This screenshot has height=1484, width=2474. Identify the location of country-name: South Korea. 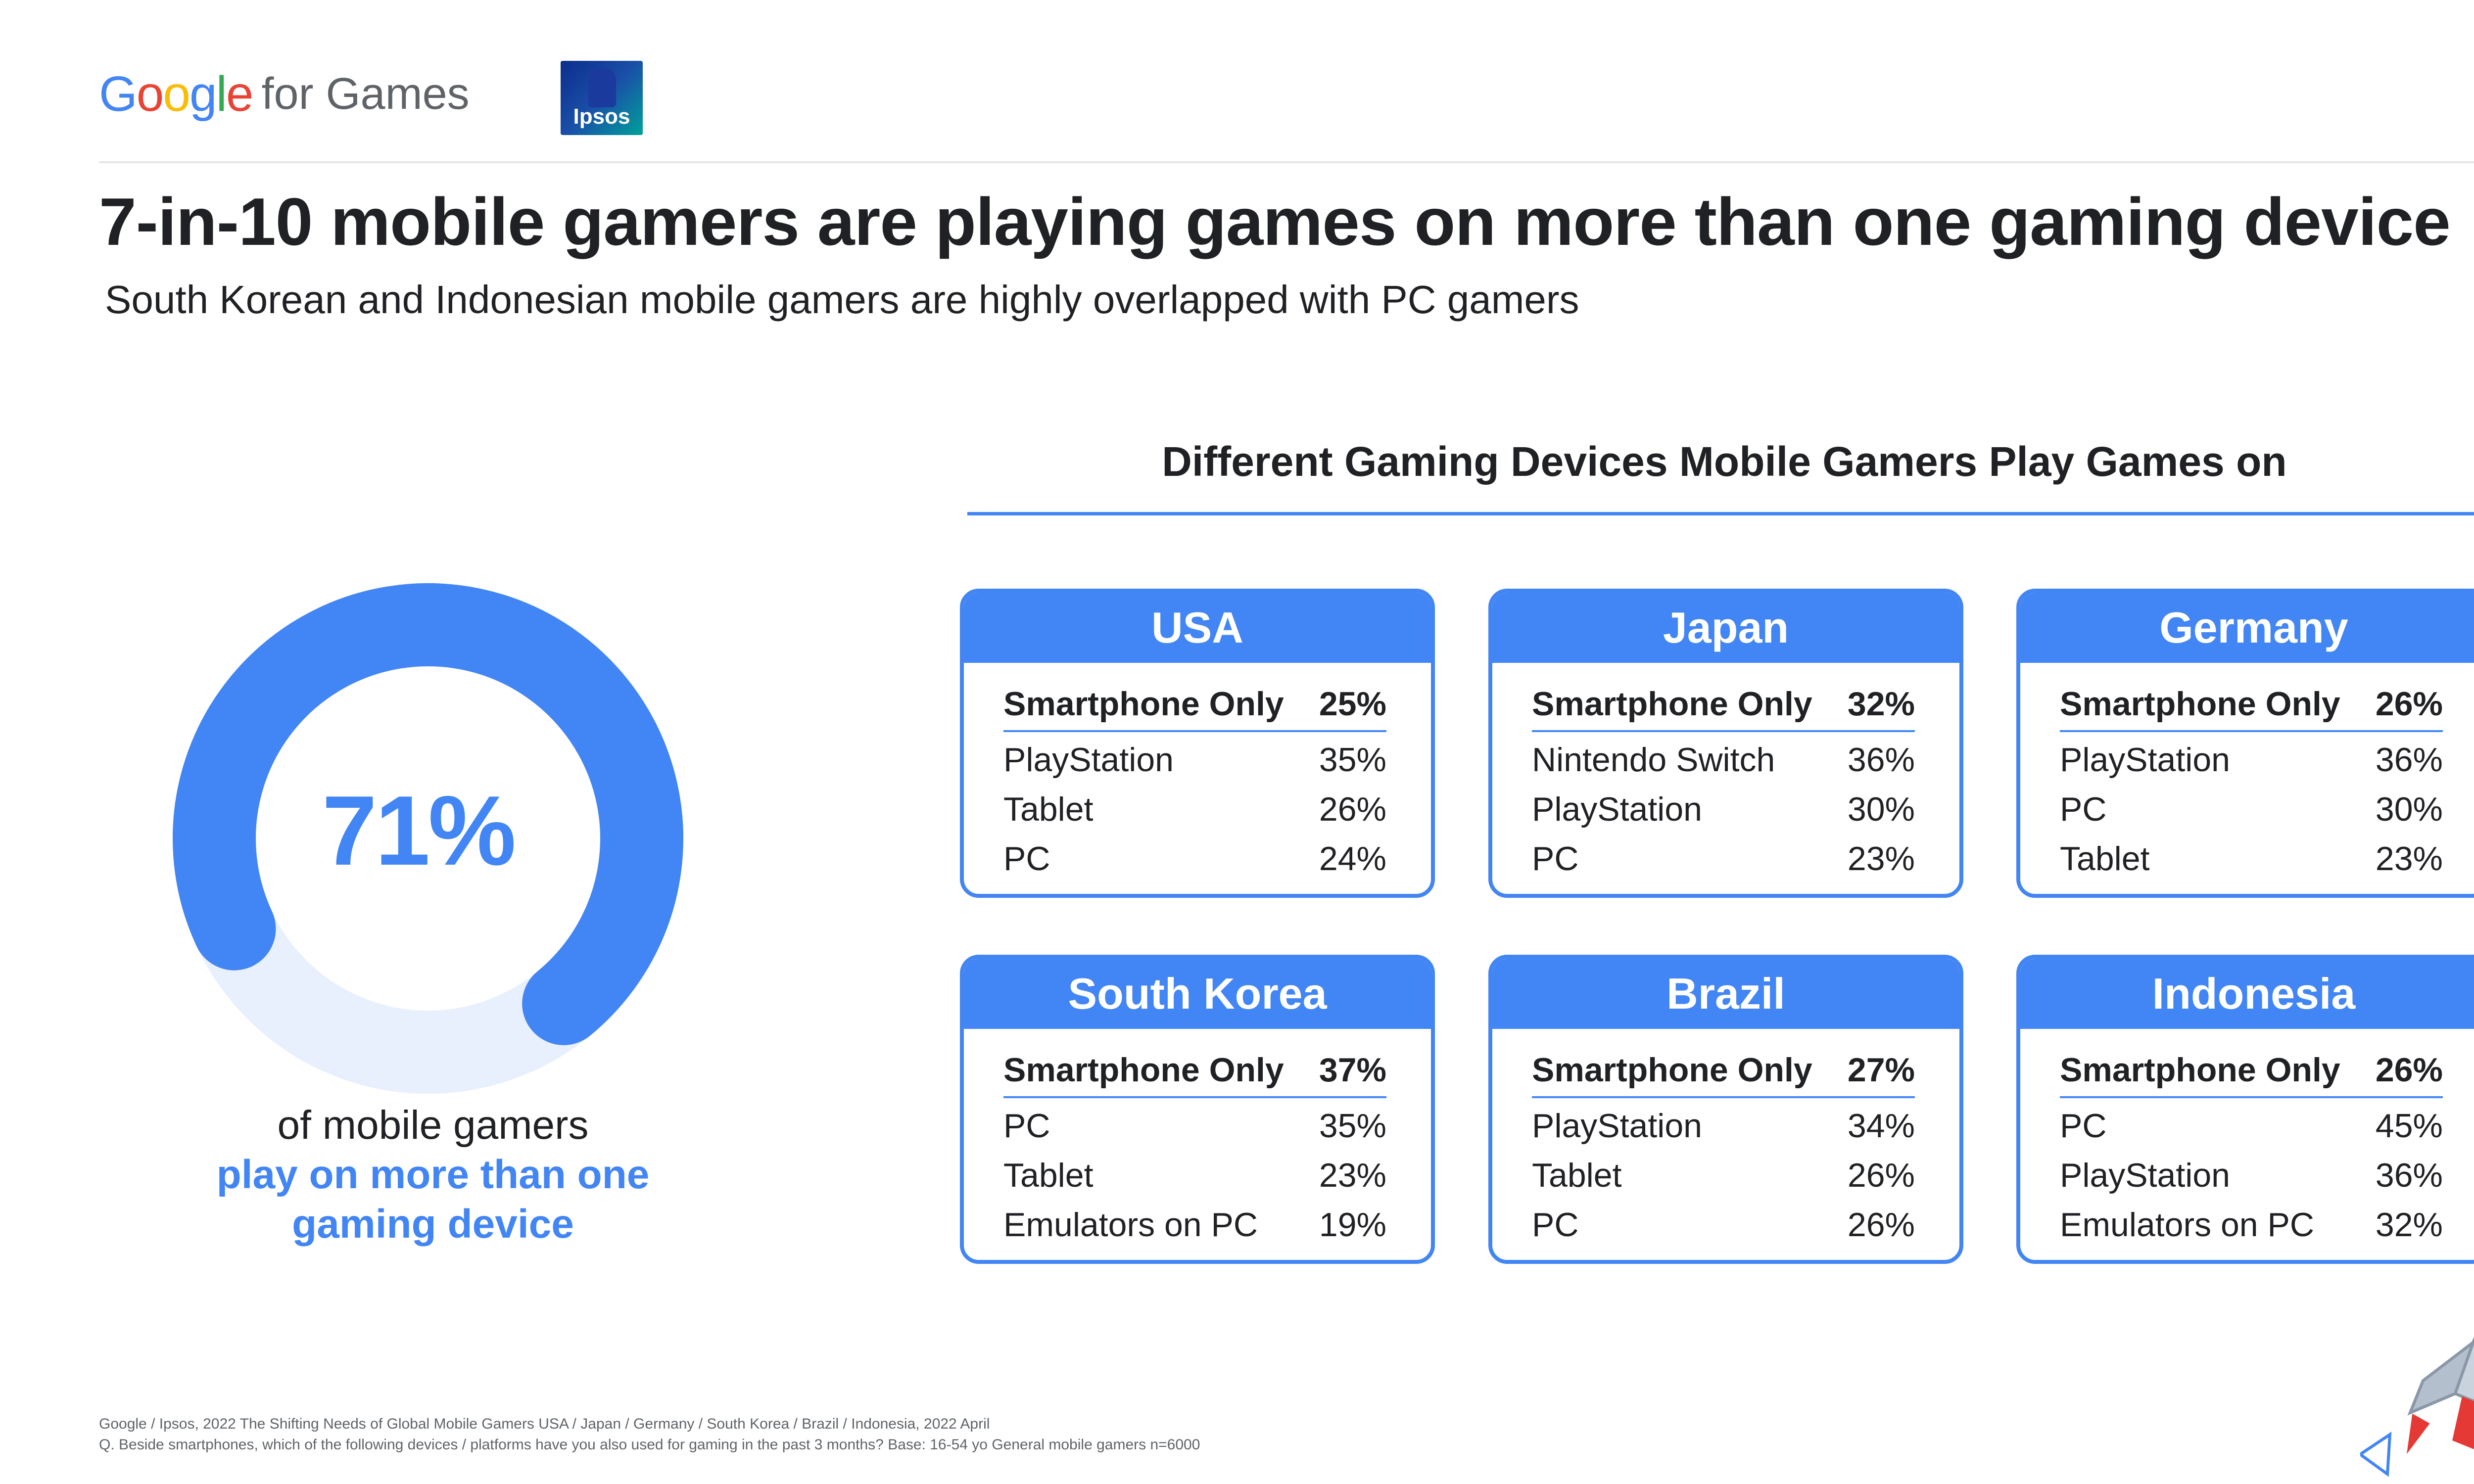
(1197, 994).